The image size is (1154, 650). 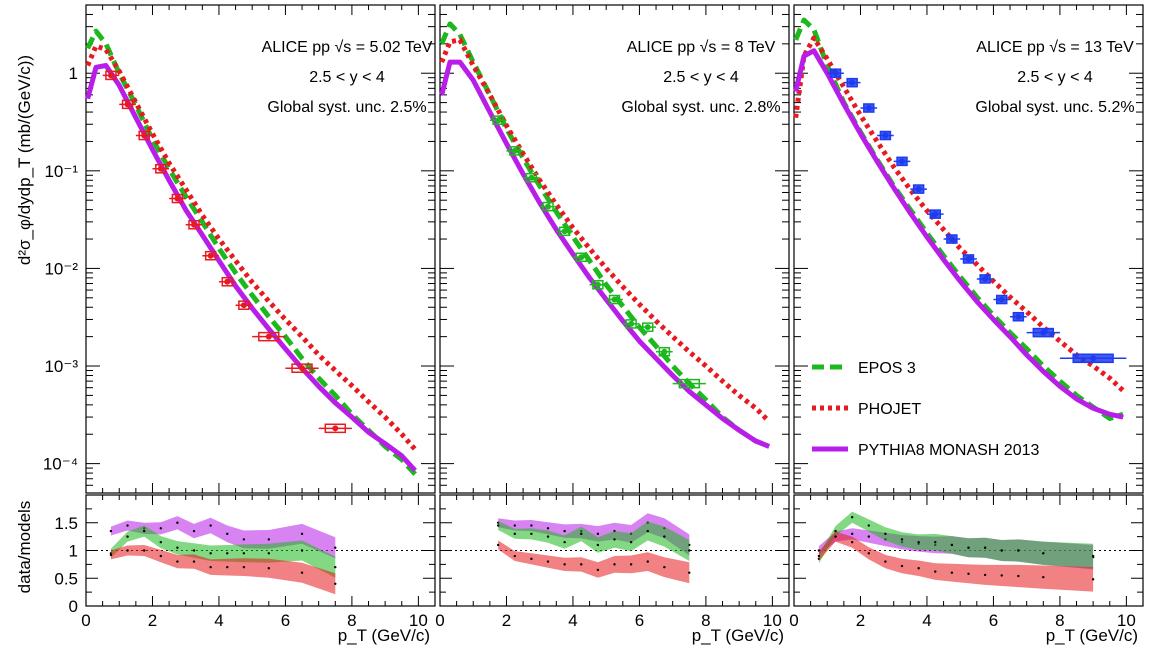 I want to click on x-title-right: p_T (GeV/c), so click(x=1092, y=635).